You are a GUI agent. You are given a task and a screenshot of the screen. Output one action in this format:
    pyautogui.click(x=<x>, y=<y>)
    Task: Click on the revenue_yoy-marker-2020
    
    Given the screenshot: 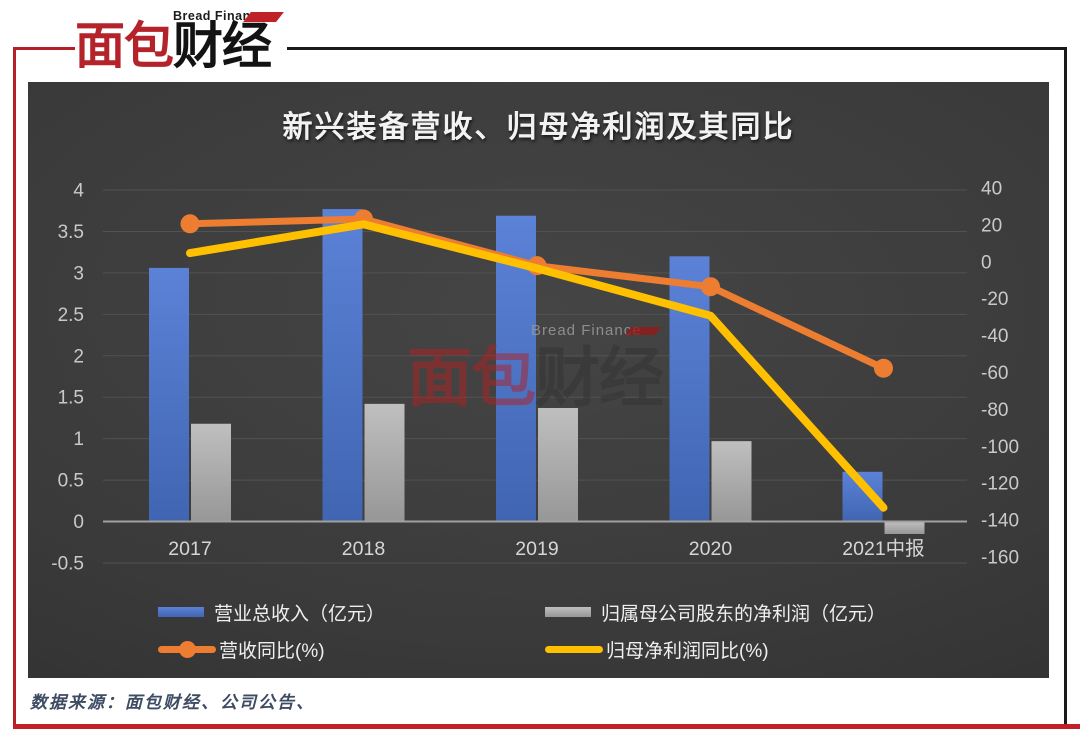 What is the action you would take?
    pyautogui.click(x=710, y=287)
    